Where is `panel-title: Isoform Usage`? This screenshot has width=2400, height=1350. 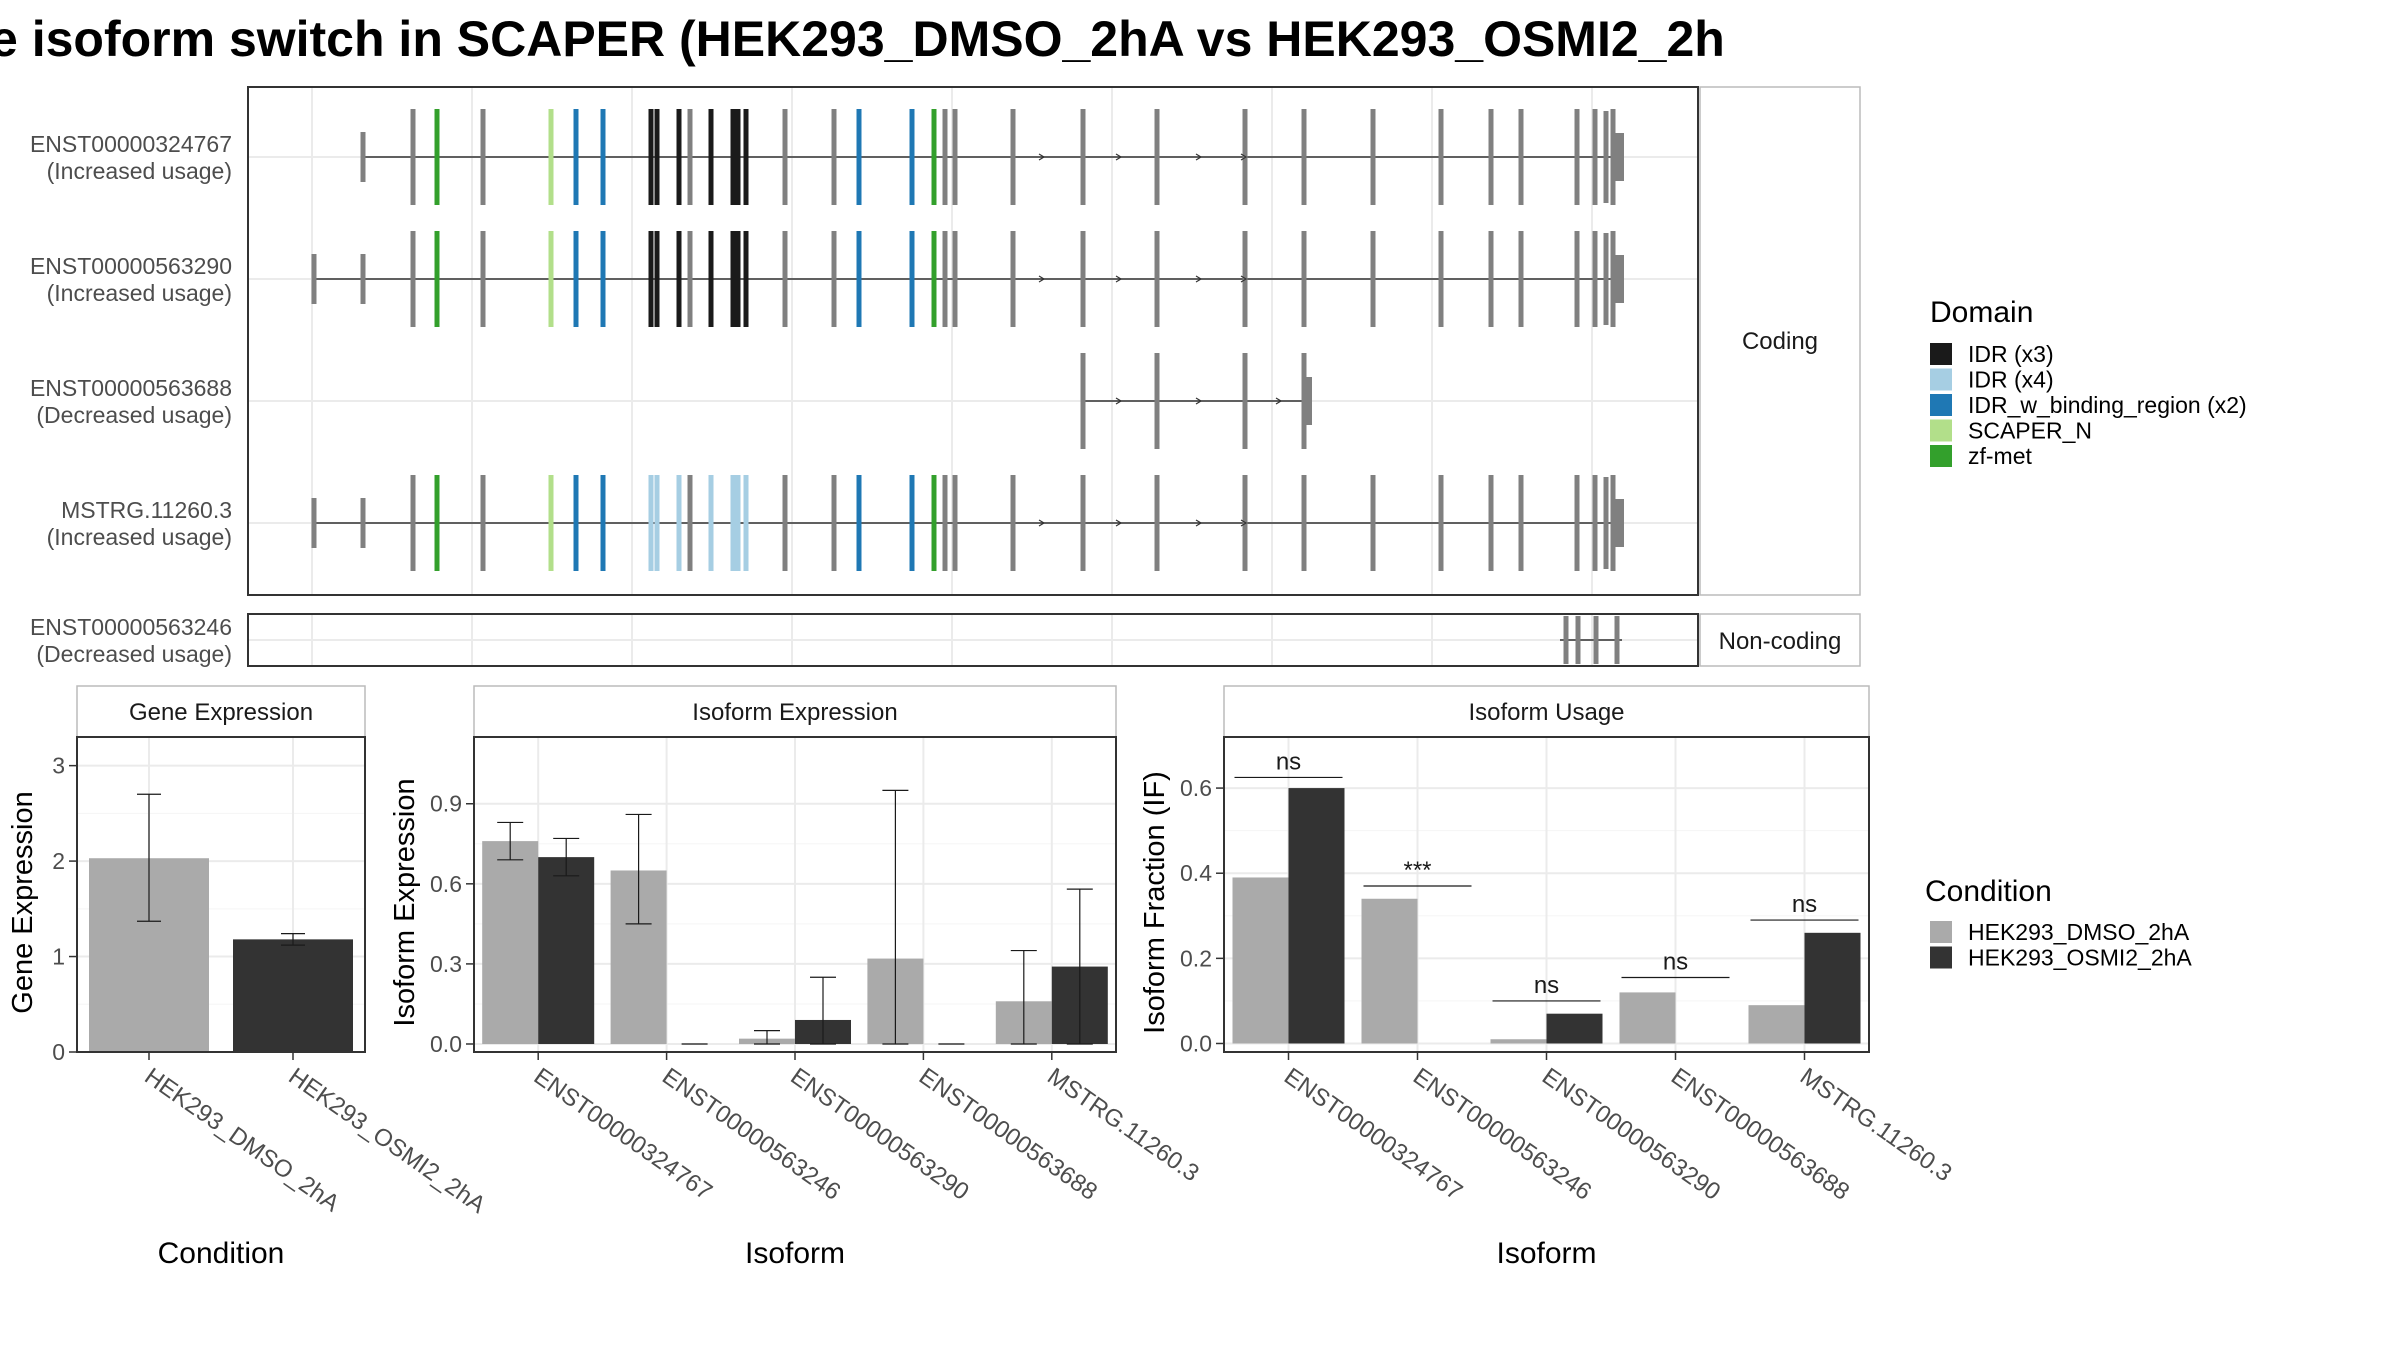
panel-title: Isoform Usage is located at coordinates (1546, 712).